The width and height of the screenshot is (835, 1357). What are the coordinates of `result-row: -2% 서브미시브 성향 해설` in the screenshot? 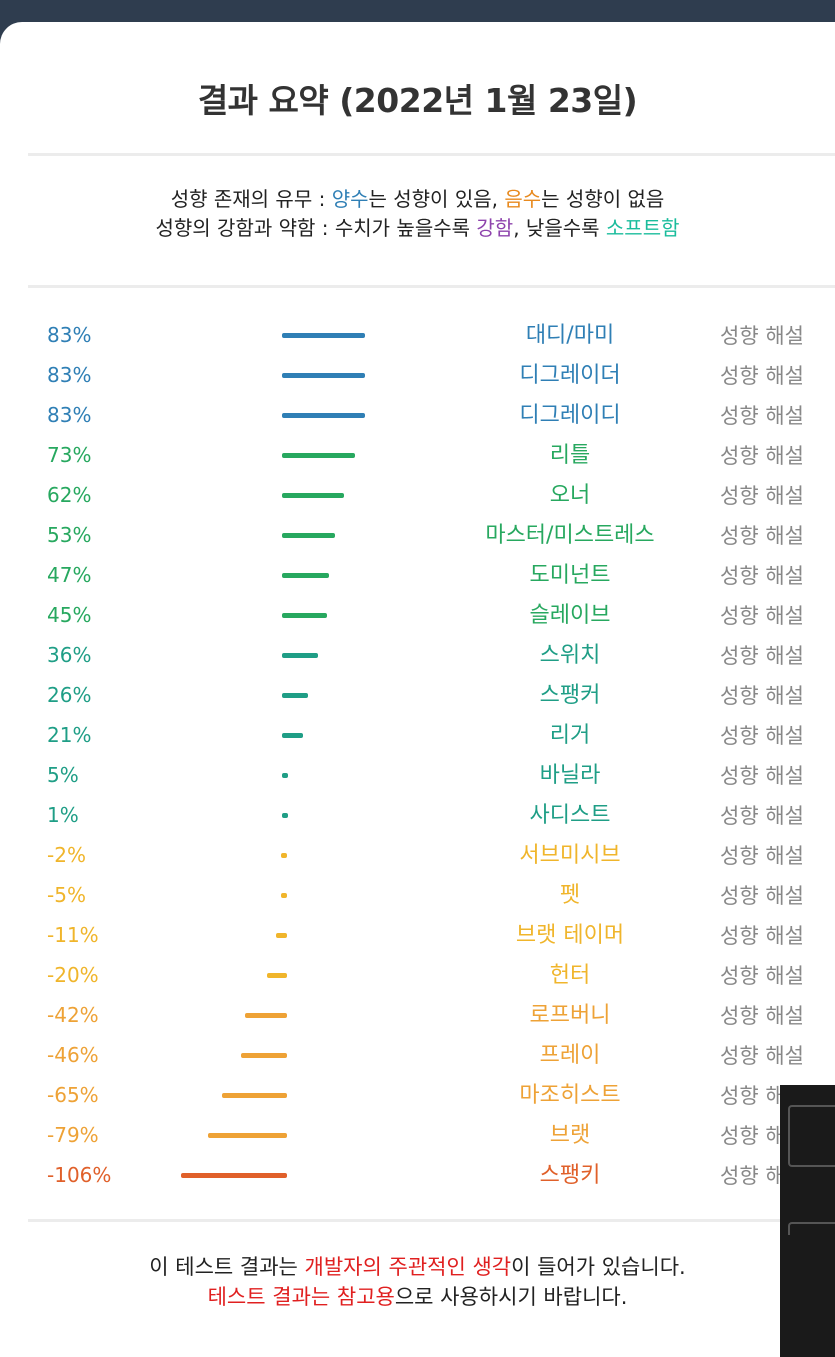 It's located at (417, 862).